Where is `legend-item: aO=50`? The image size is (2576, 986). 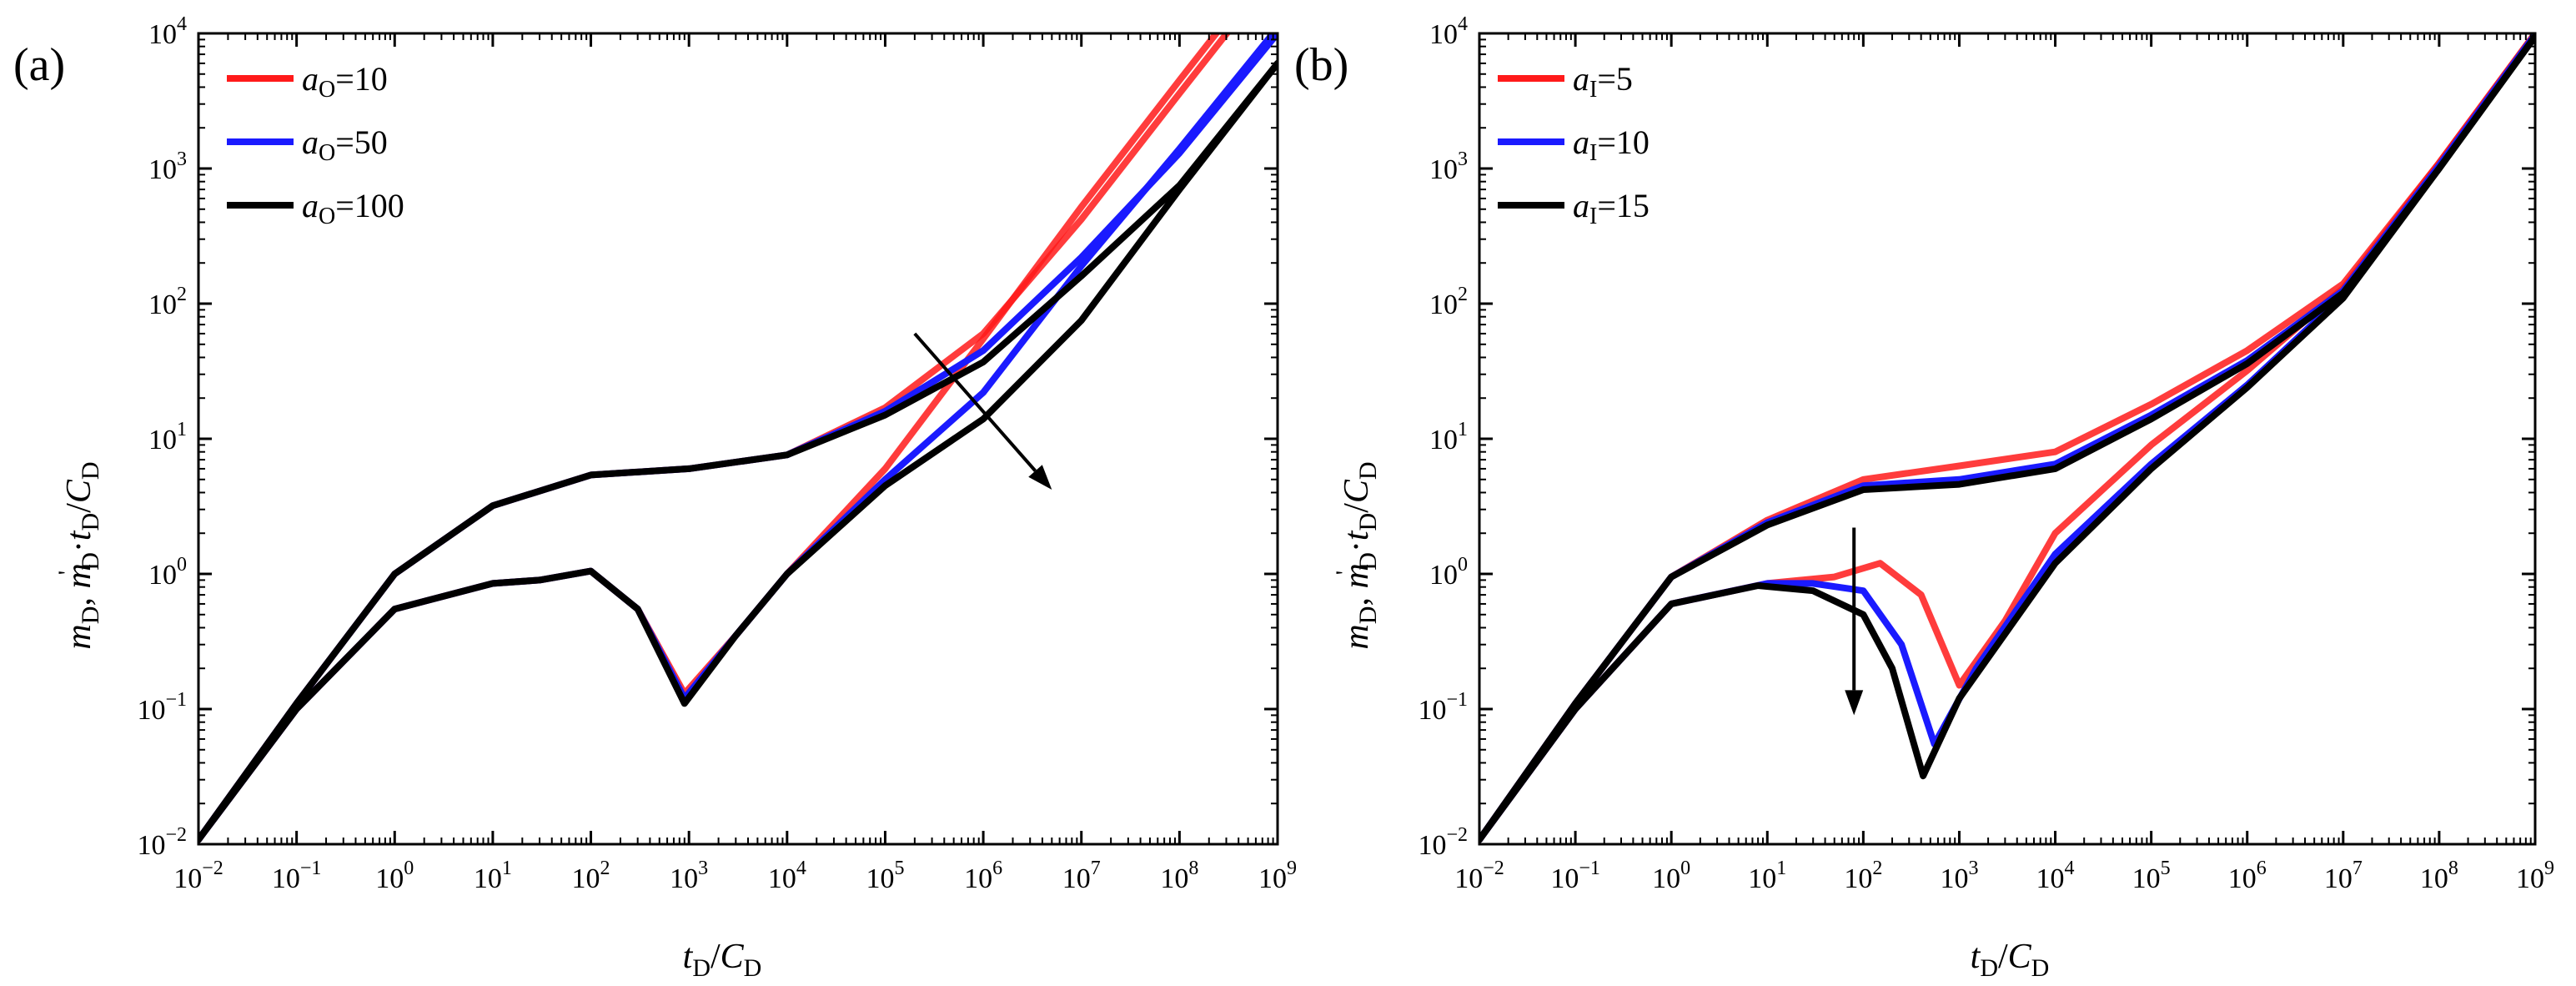
legend-item: aO=50 is located at coordinates (307, 144).